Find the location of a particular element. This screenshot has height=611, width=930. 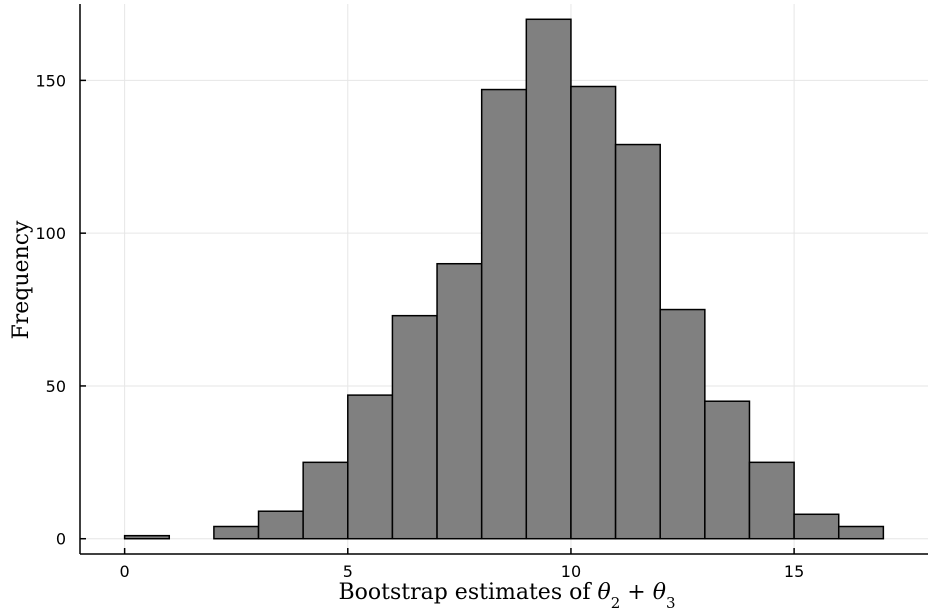

x-tick-label: 5 is located at coordinates (348, 571).